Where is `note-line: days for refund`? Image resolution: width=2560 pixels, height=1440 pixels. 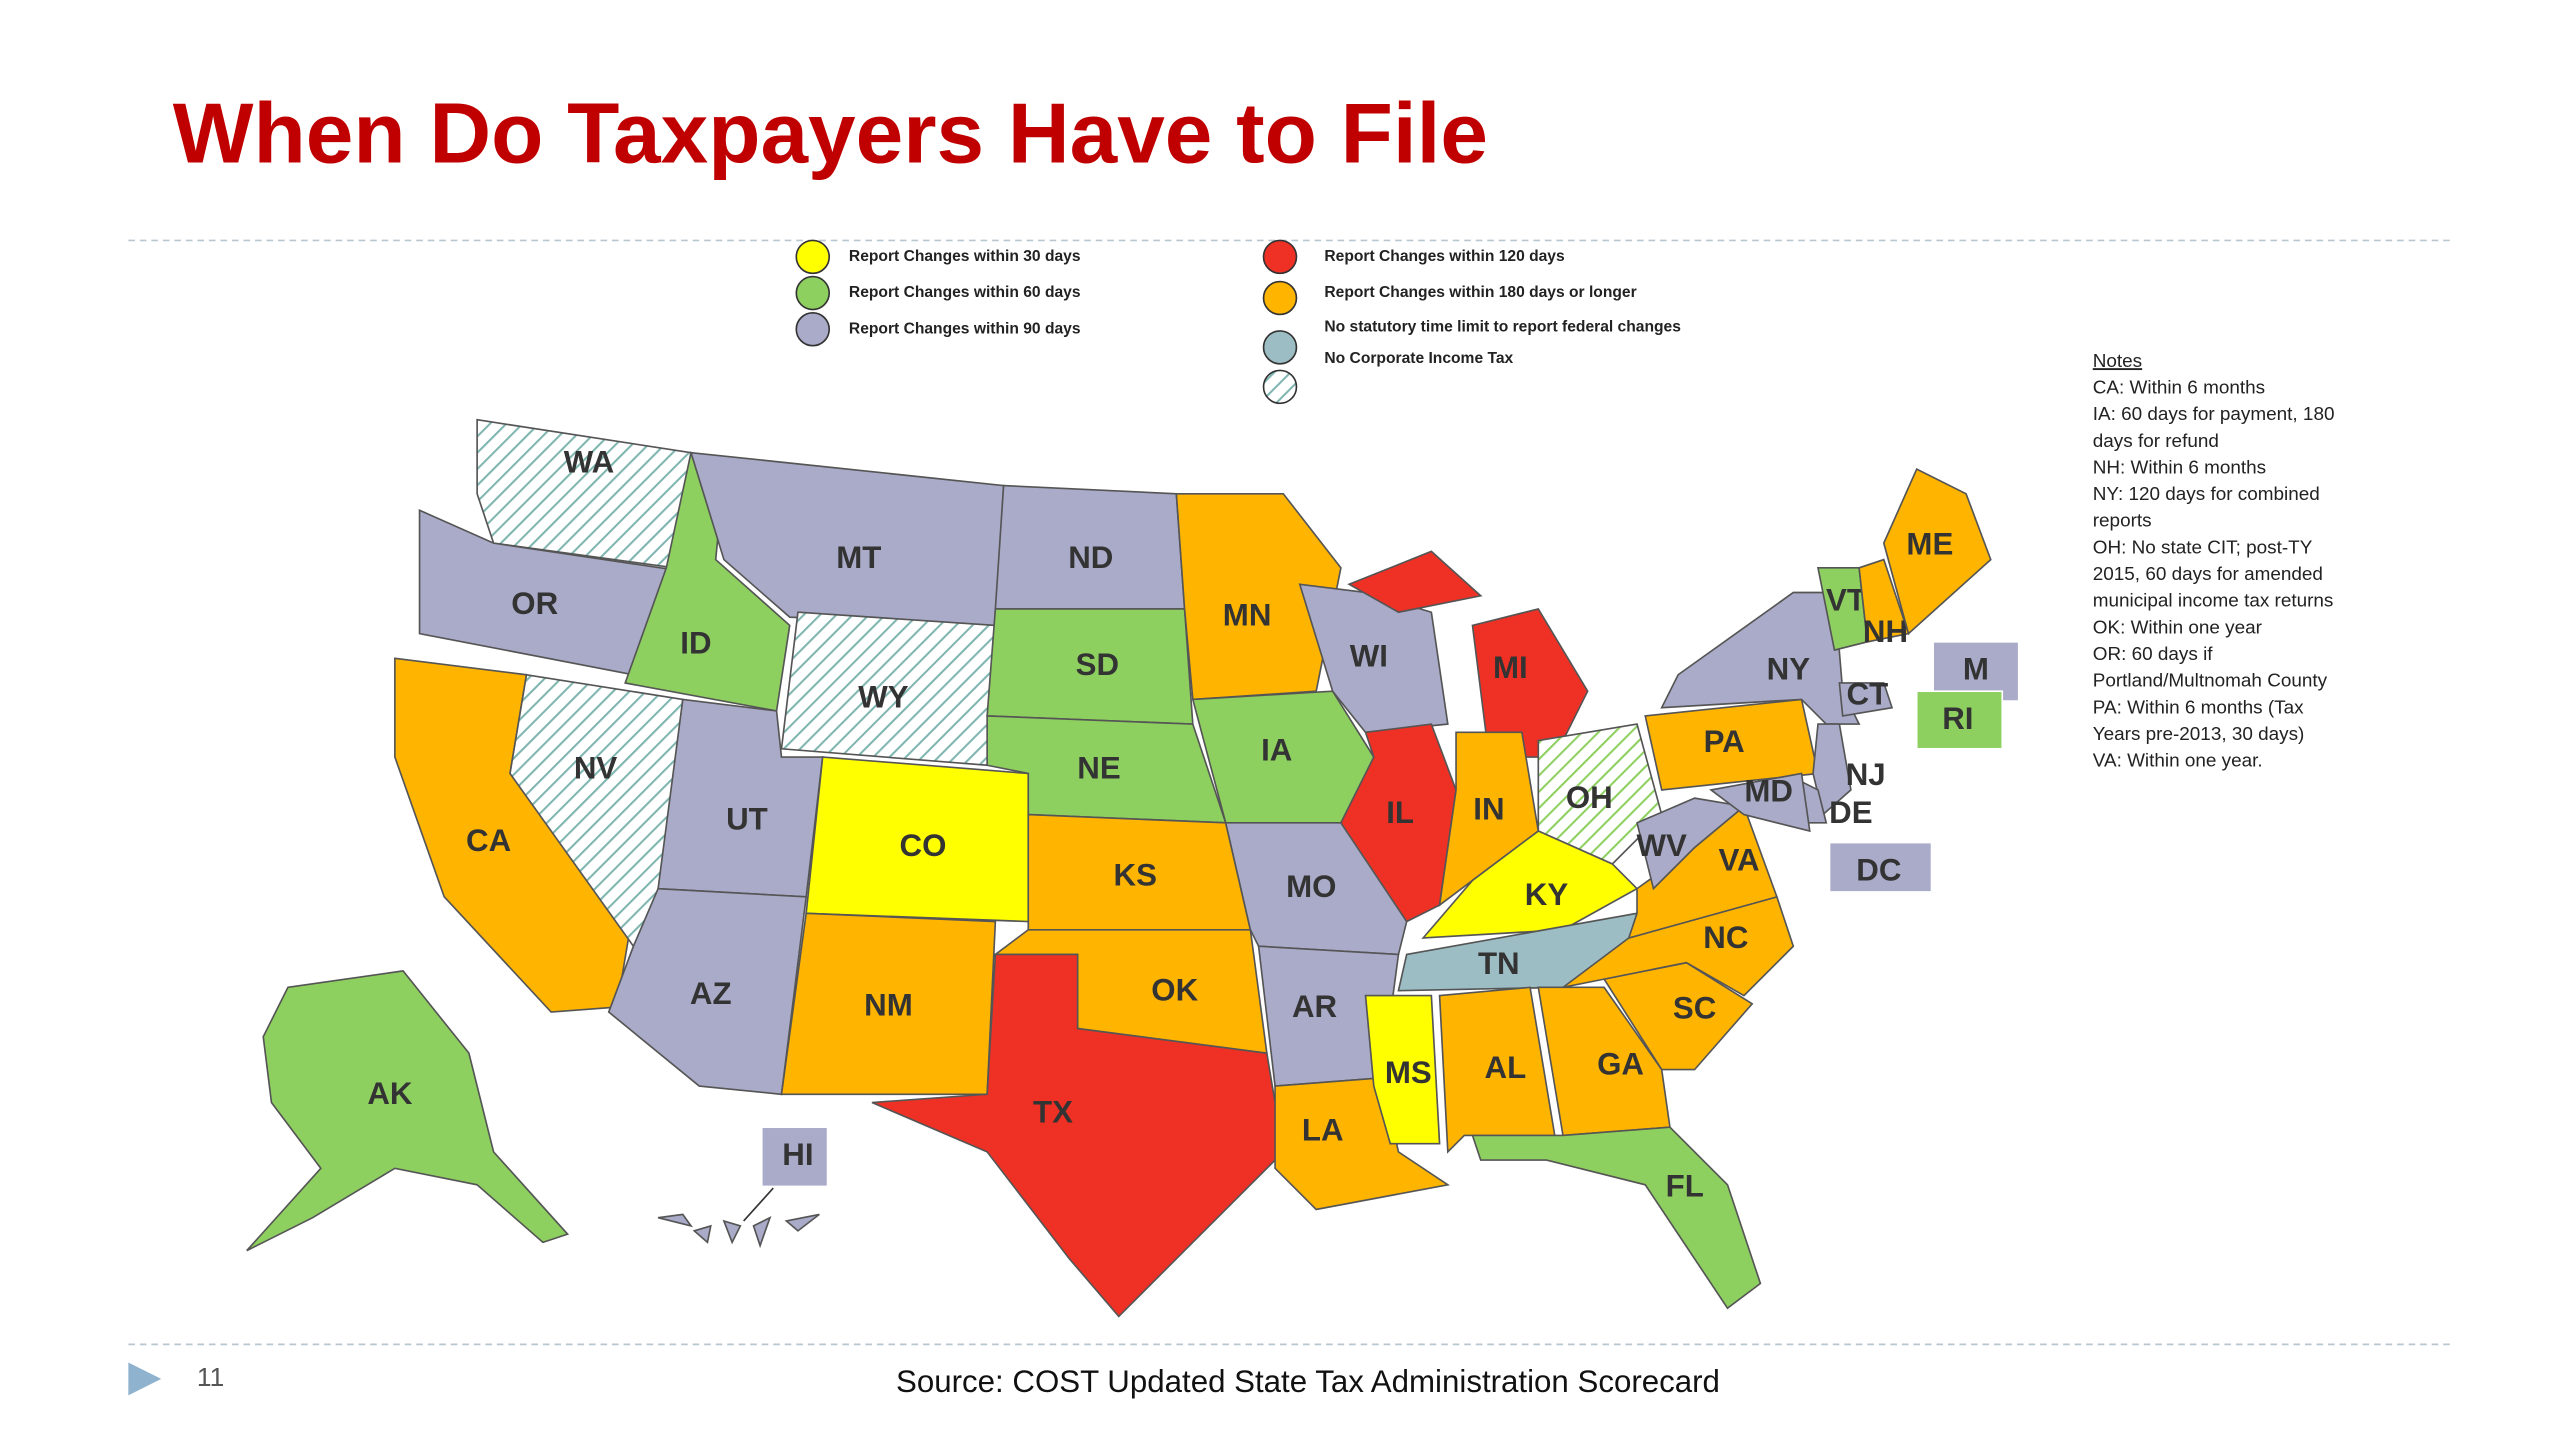
note-line: days for refund is located at coordinates (2156, 441).